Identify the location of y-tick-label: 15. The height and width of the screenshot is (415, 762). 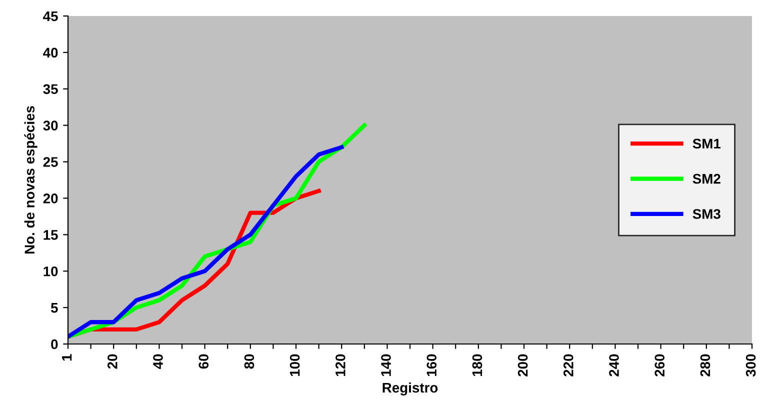
(51, 235).